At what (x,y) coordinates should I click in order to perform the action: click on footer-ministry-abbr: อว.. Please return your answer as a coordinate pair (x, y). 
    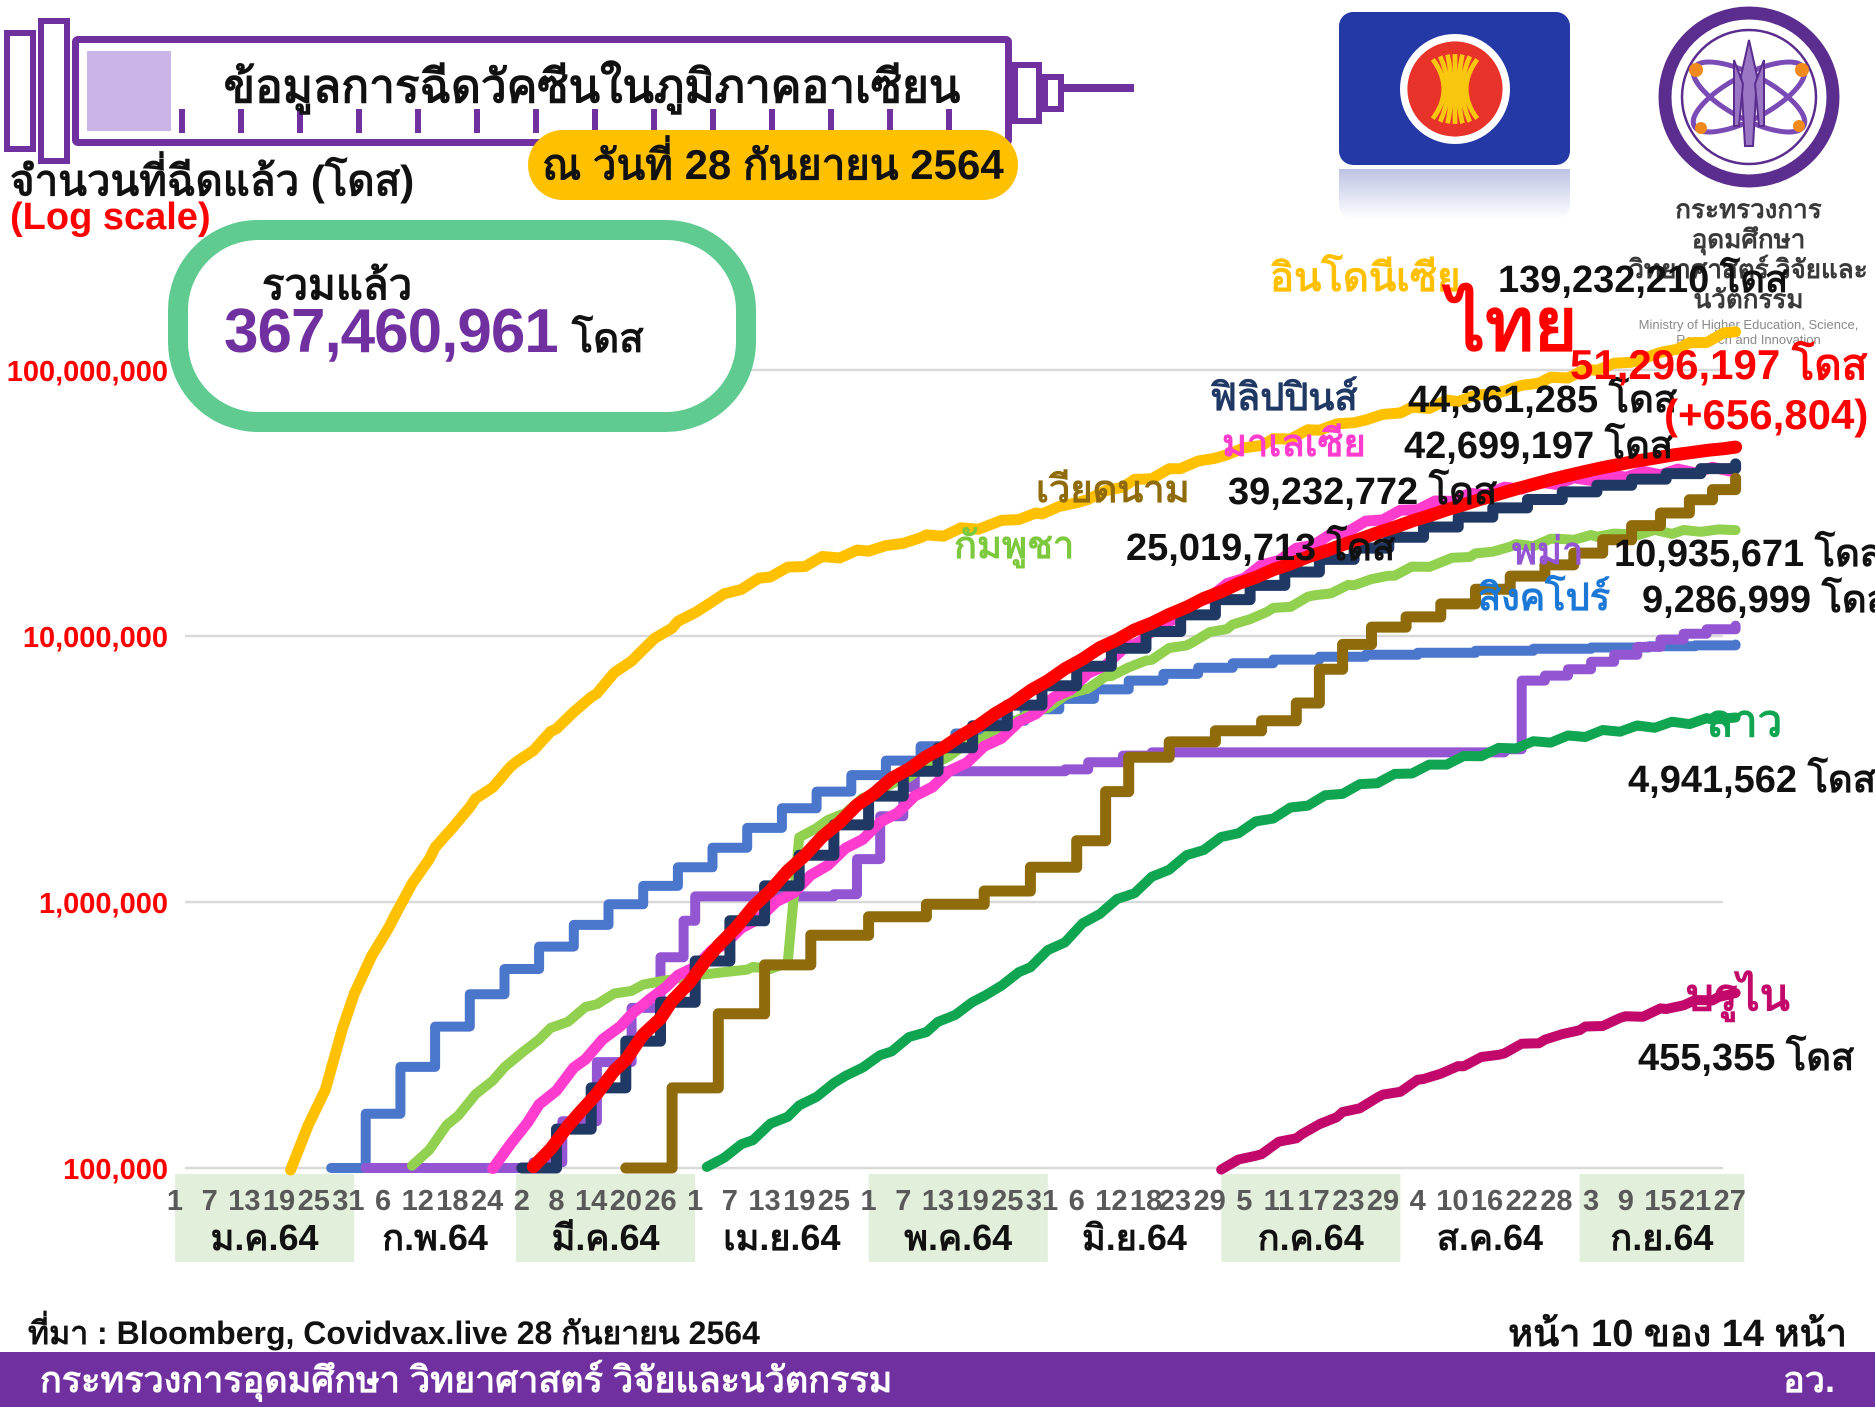
    Looking at the image, I should click on (1809, 1379).